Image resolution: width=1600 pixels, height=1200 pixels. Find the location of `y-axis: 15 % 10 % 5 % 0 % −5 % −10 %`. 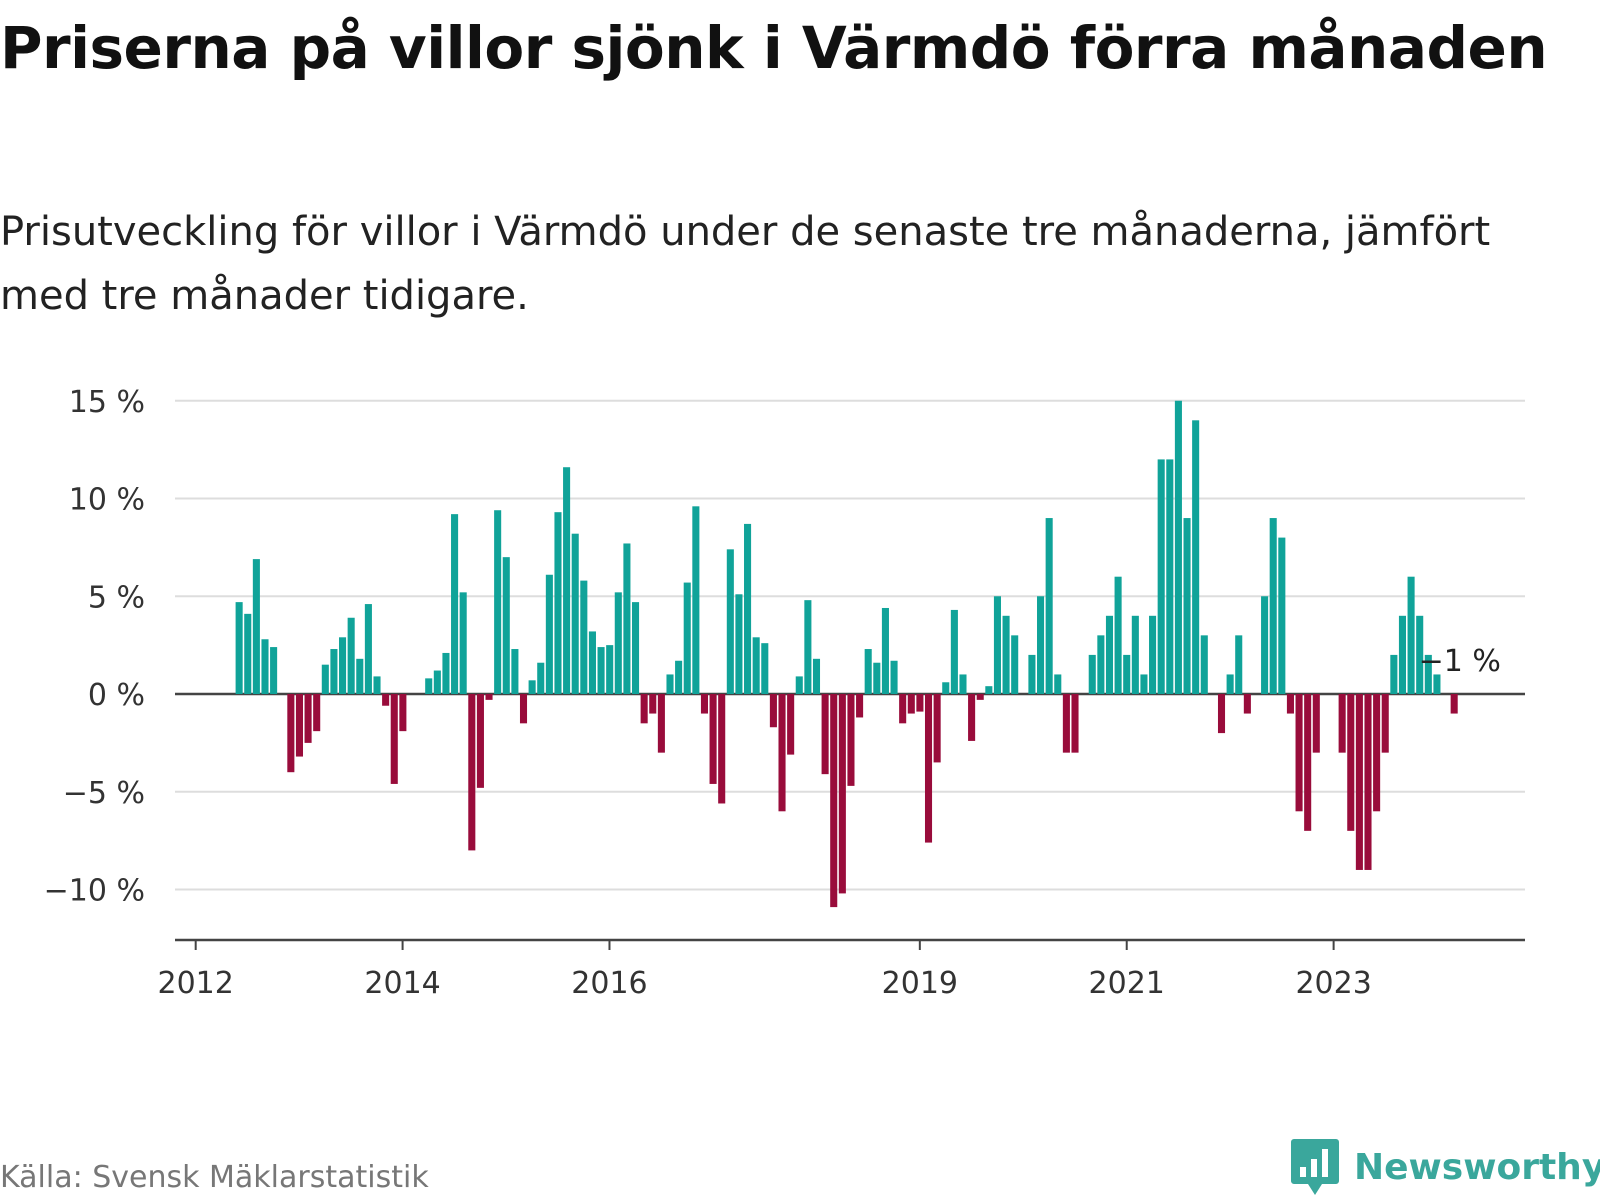

y-axis: 15 % 10 % 5 % 0 % −5 % −10 % is located at coordinates (94, 647).